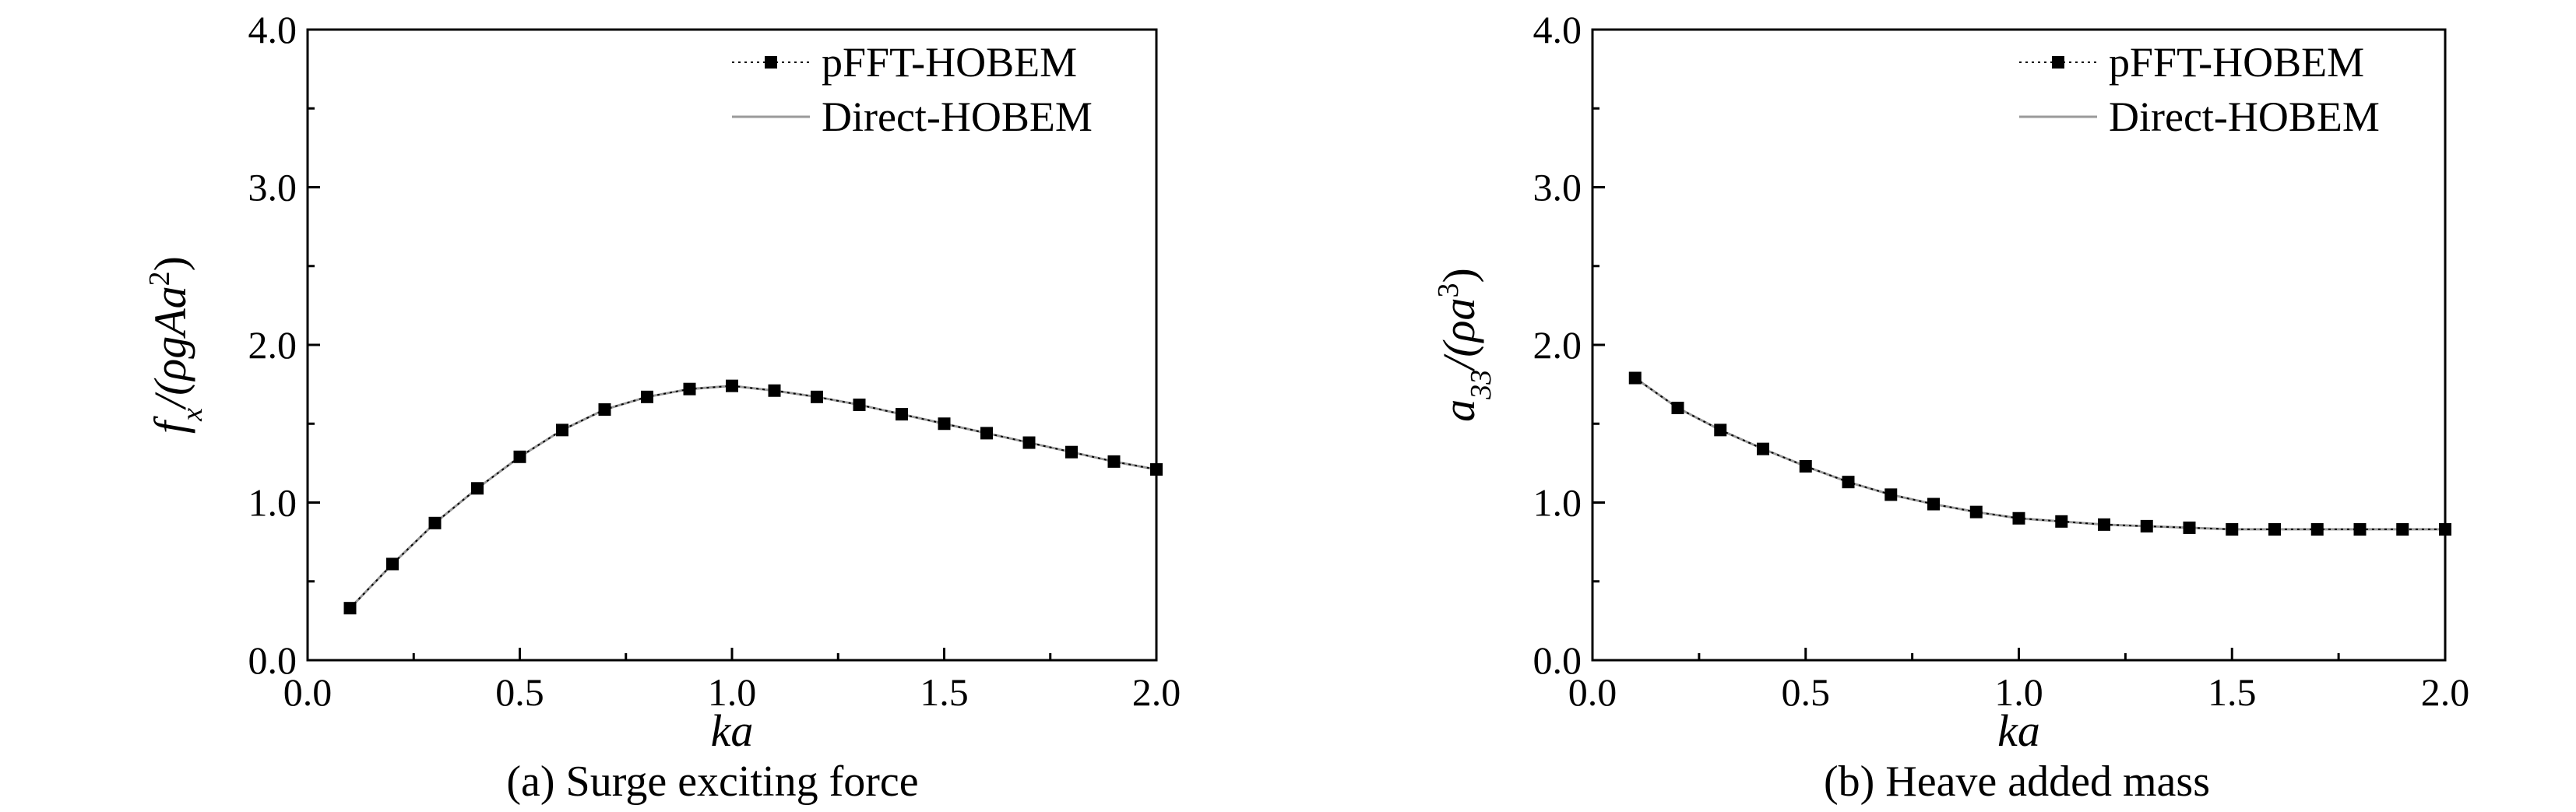 Image resolution: width=2576 pixels, height=812 pixels. Describe the element at coordinates (1459, 335) in the screenshot. I see `y-label-middle: /(ρa` at that location.